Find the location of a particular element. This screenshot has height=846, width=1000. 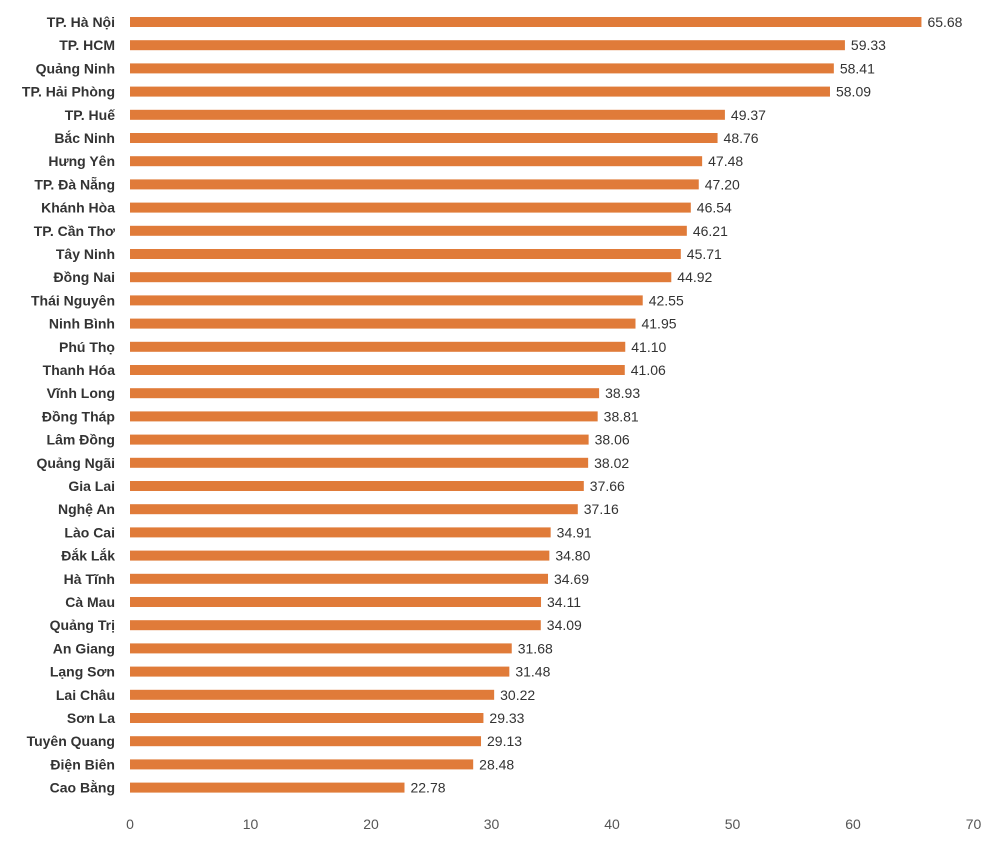

value-label: 34.91 is located at coordinates (574, 532).